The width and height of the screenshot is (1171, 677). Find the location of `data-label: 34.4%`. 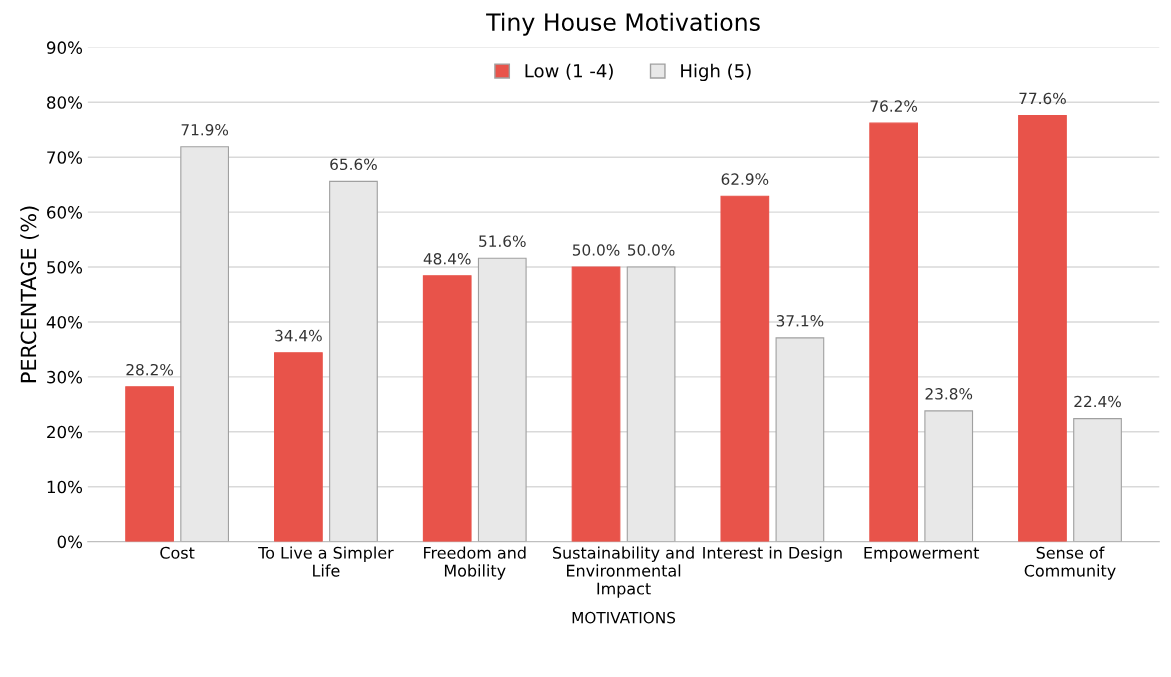

data-label: 34.4% is located at coordinates (298, 335).